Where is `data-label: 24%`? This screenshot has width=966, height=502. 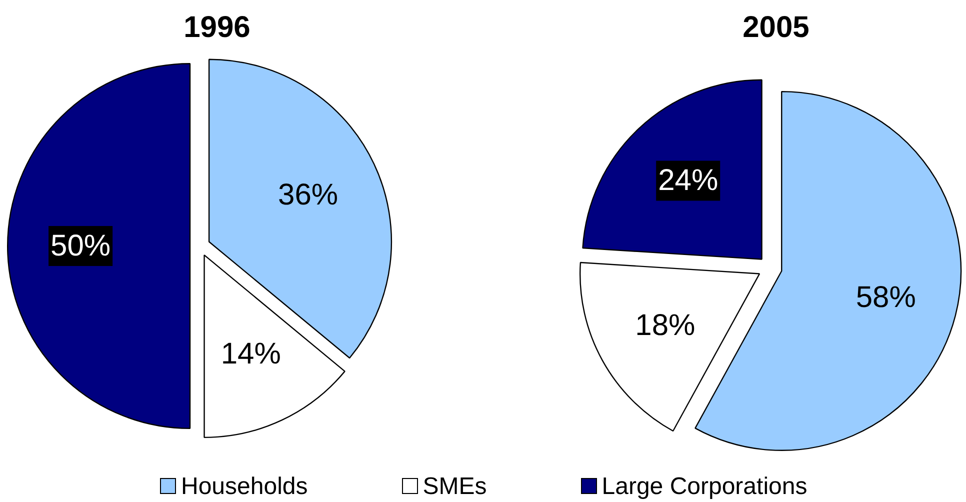 data-label: 24% is located at coordinates (688, 181).